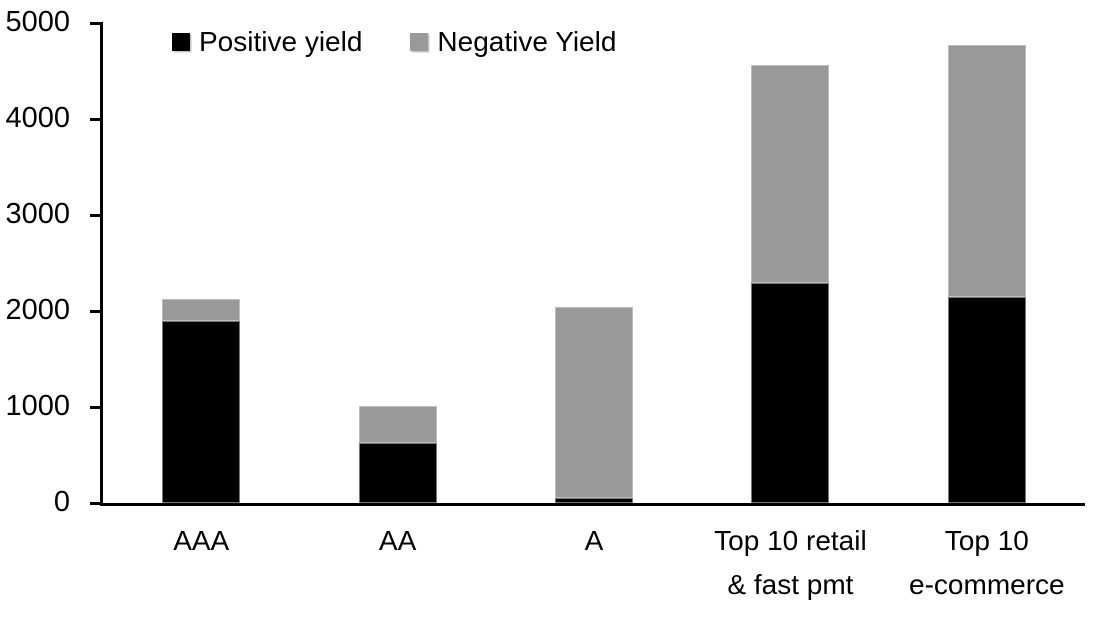 The image size is (1102, 618). I want to click on y-tick-mark-2000, so click(96, 311).